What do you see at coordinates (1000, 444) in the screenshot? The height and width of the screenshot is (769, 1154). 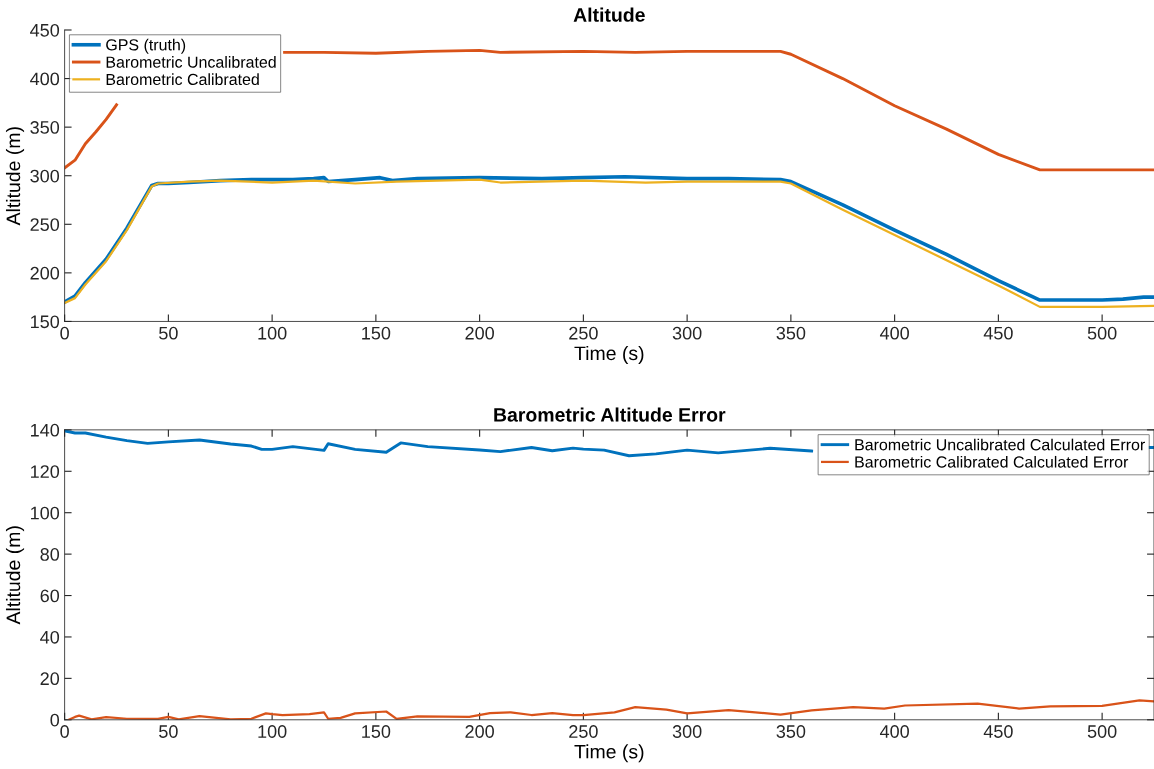 I see `legend-label: Barometric Uncalibrated Calculated Error` at bounding box center [1000, 444].